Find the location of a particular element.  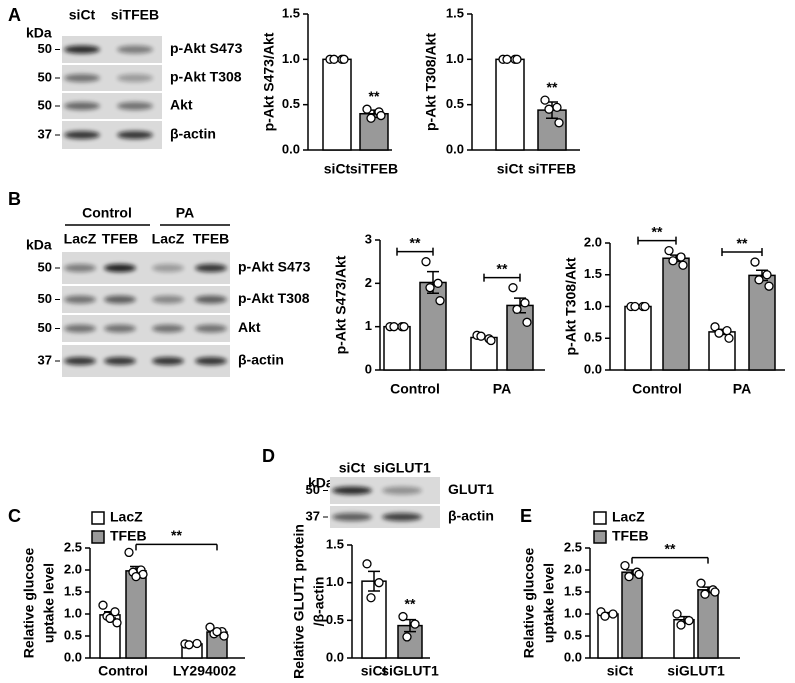

y-axis-label: Relative glucose is located at coordinates (29, 603).